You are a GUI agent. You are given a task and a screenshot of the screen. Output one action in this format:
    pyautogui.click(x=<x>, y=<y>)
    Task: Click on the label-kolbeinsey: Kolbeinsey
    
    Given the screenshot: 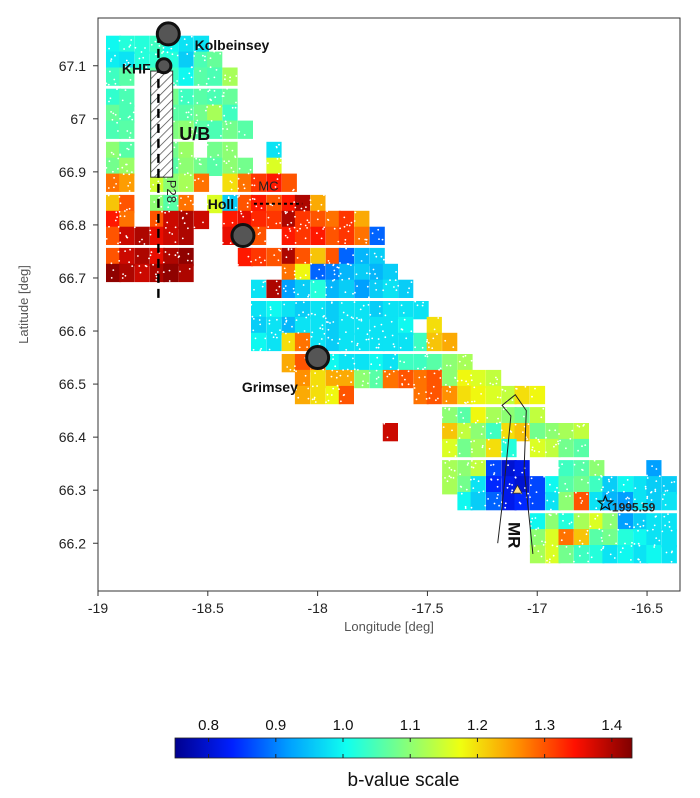 What is the action you would take?
    pyautogui.click(x=232, y=45)
    